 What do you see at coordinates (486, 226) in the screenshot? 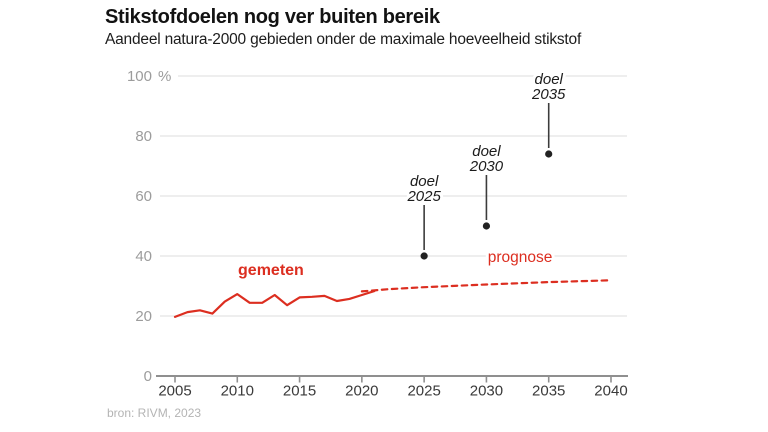
I see `goal-dot-2030` at bounding box center [486, 226].